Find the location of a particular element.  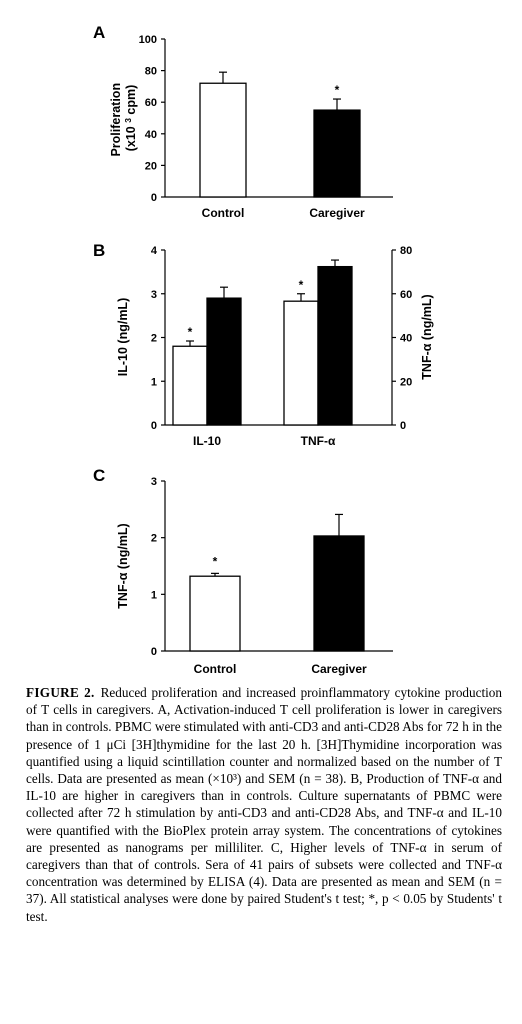

panel-c-category-label: Control is located at coordinates (215, 669).